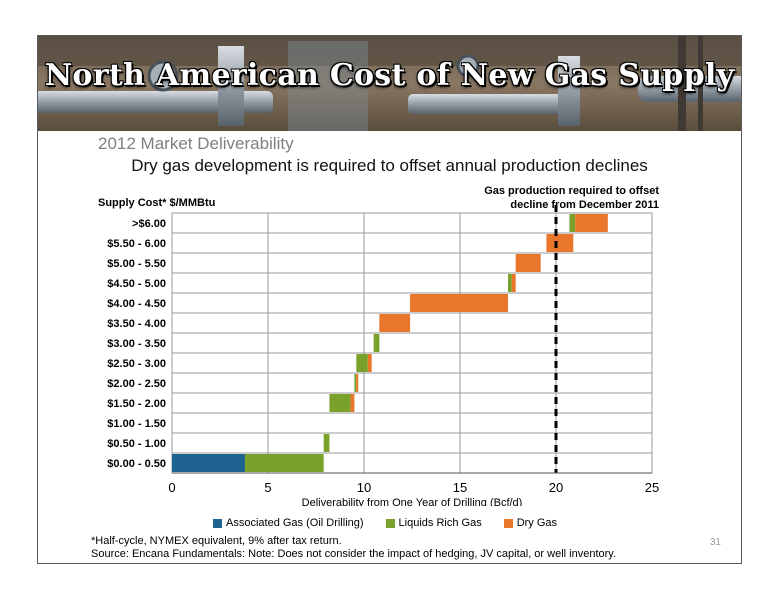 The height and width of the screenshot is (600, 776). I want to click on legend-label-dry: Dry Gas, so click(537, 523).